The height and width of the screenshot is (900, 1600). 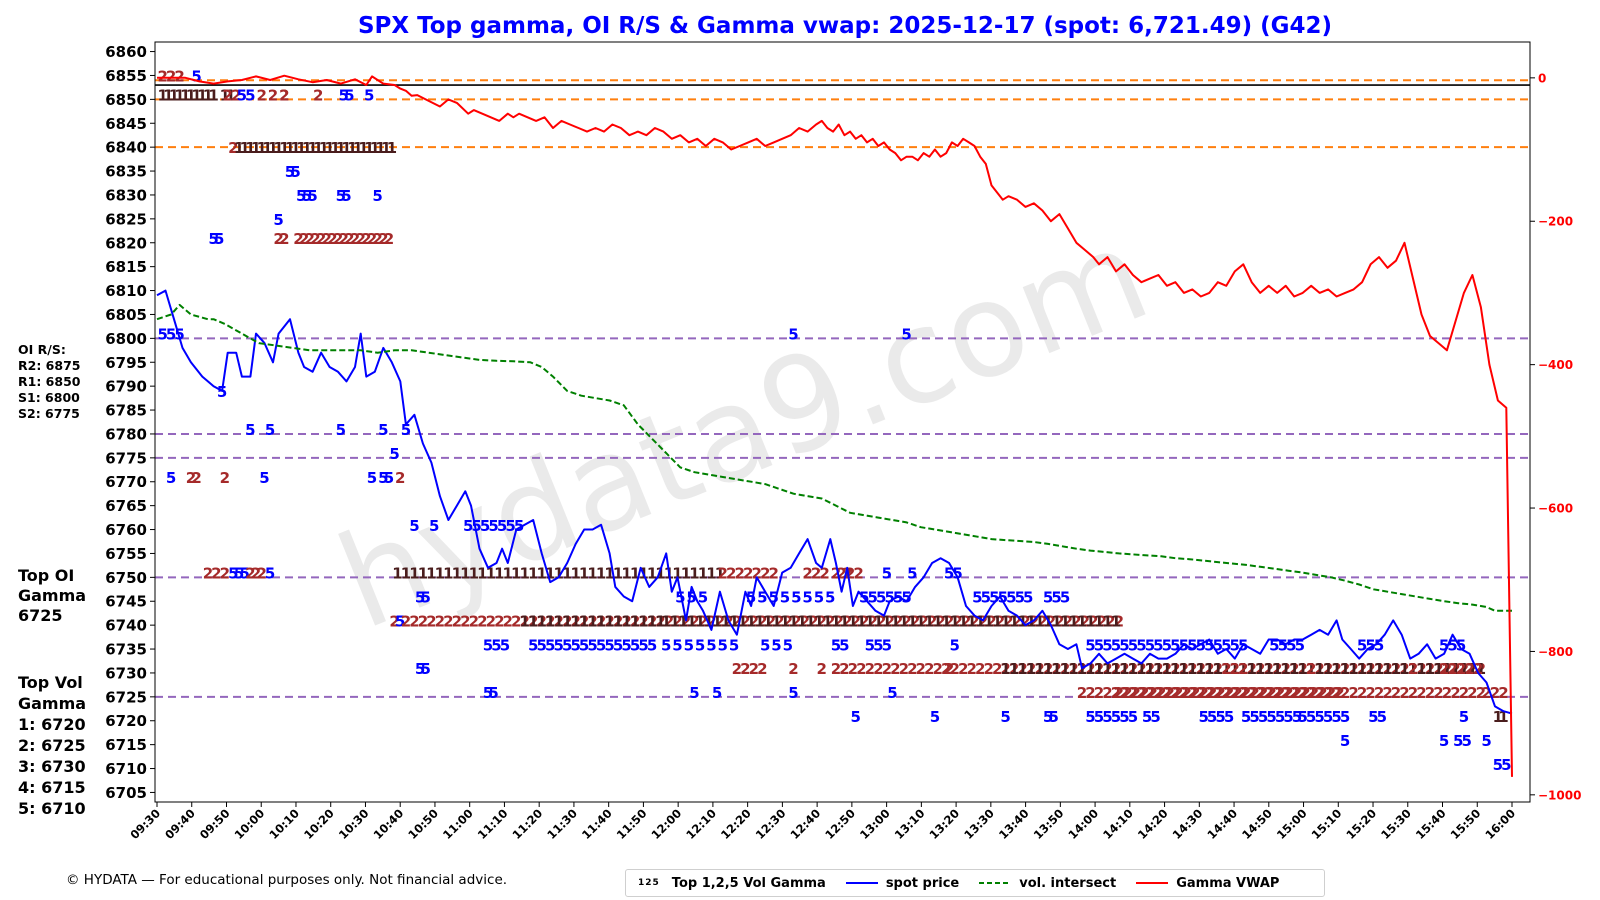 I want to click on oi-rs-title: OI R/S:, so click(x=42, y=349).